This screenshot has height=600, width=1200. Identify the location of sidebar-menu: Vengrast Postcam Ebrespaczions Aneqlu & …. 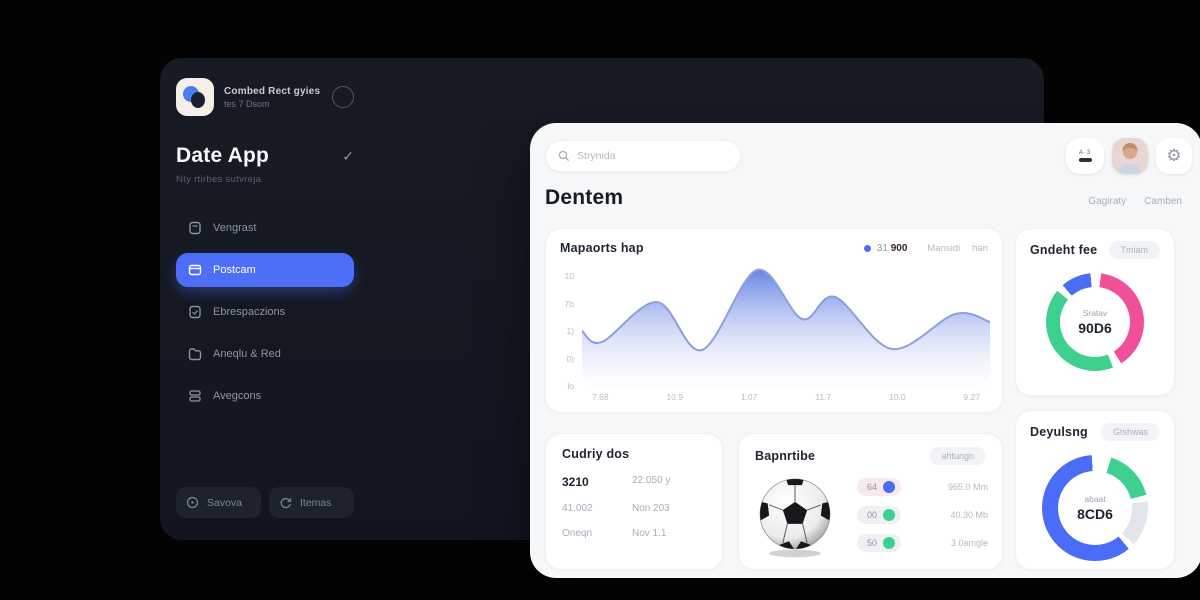
(265, 312).